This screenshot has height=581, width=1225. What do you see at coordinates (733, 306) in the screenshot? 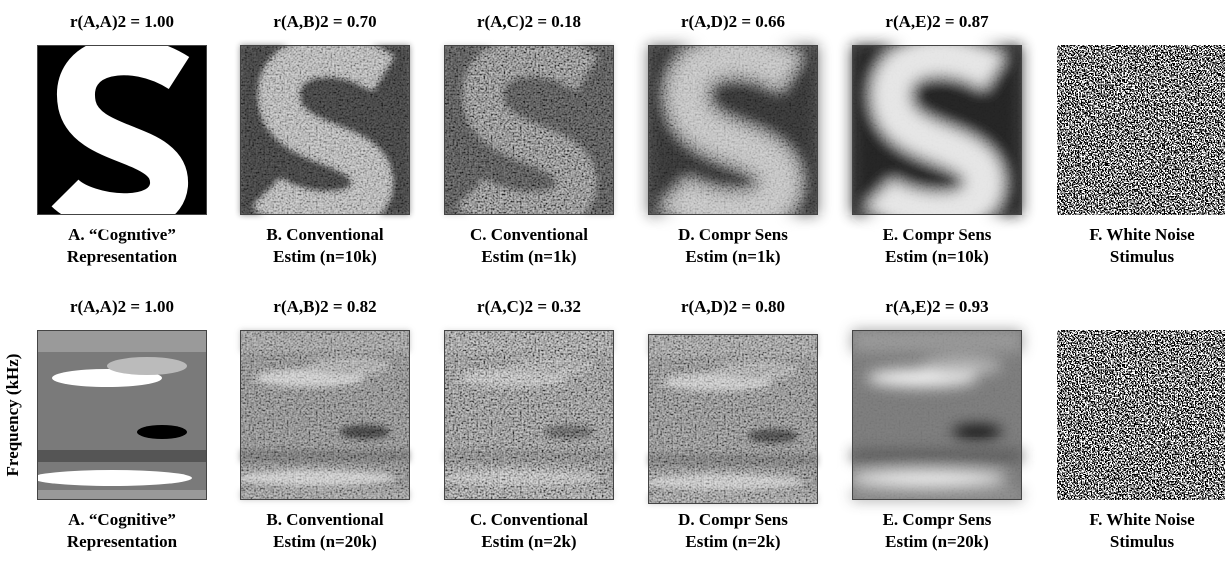
I see `panel-title: r(A,D)2 = 0.80` at bounding box center [733, 306].